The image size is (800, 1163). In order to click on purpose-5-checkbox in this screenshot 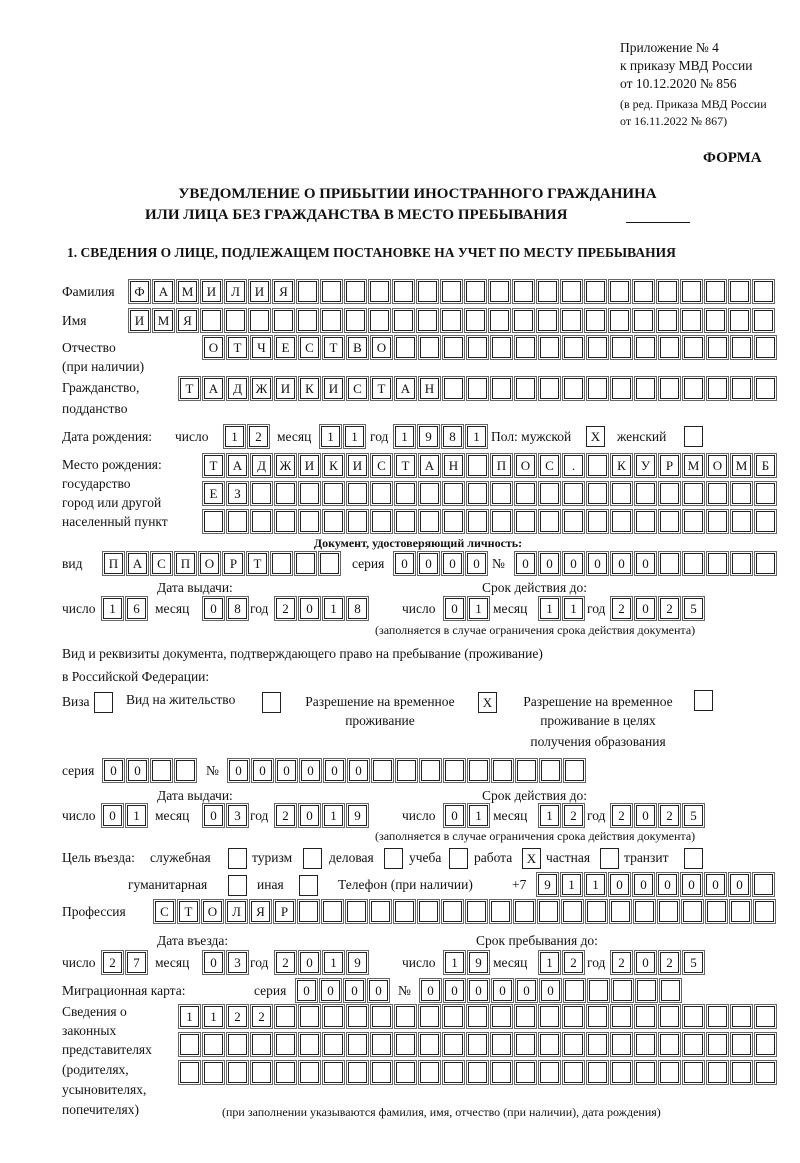, I will do `click(609, 858)`.